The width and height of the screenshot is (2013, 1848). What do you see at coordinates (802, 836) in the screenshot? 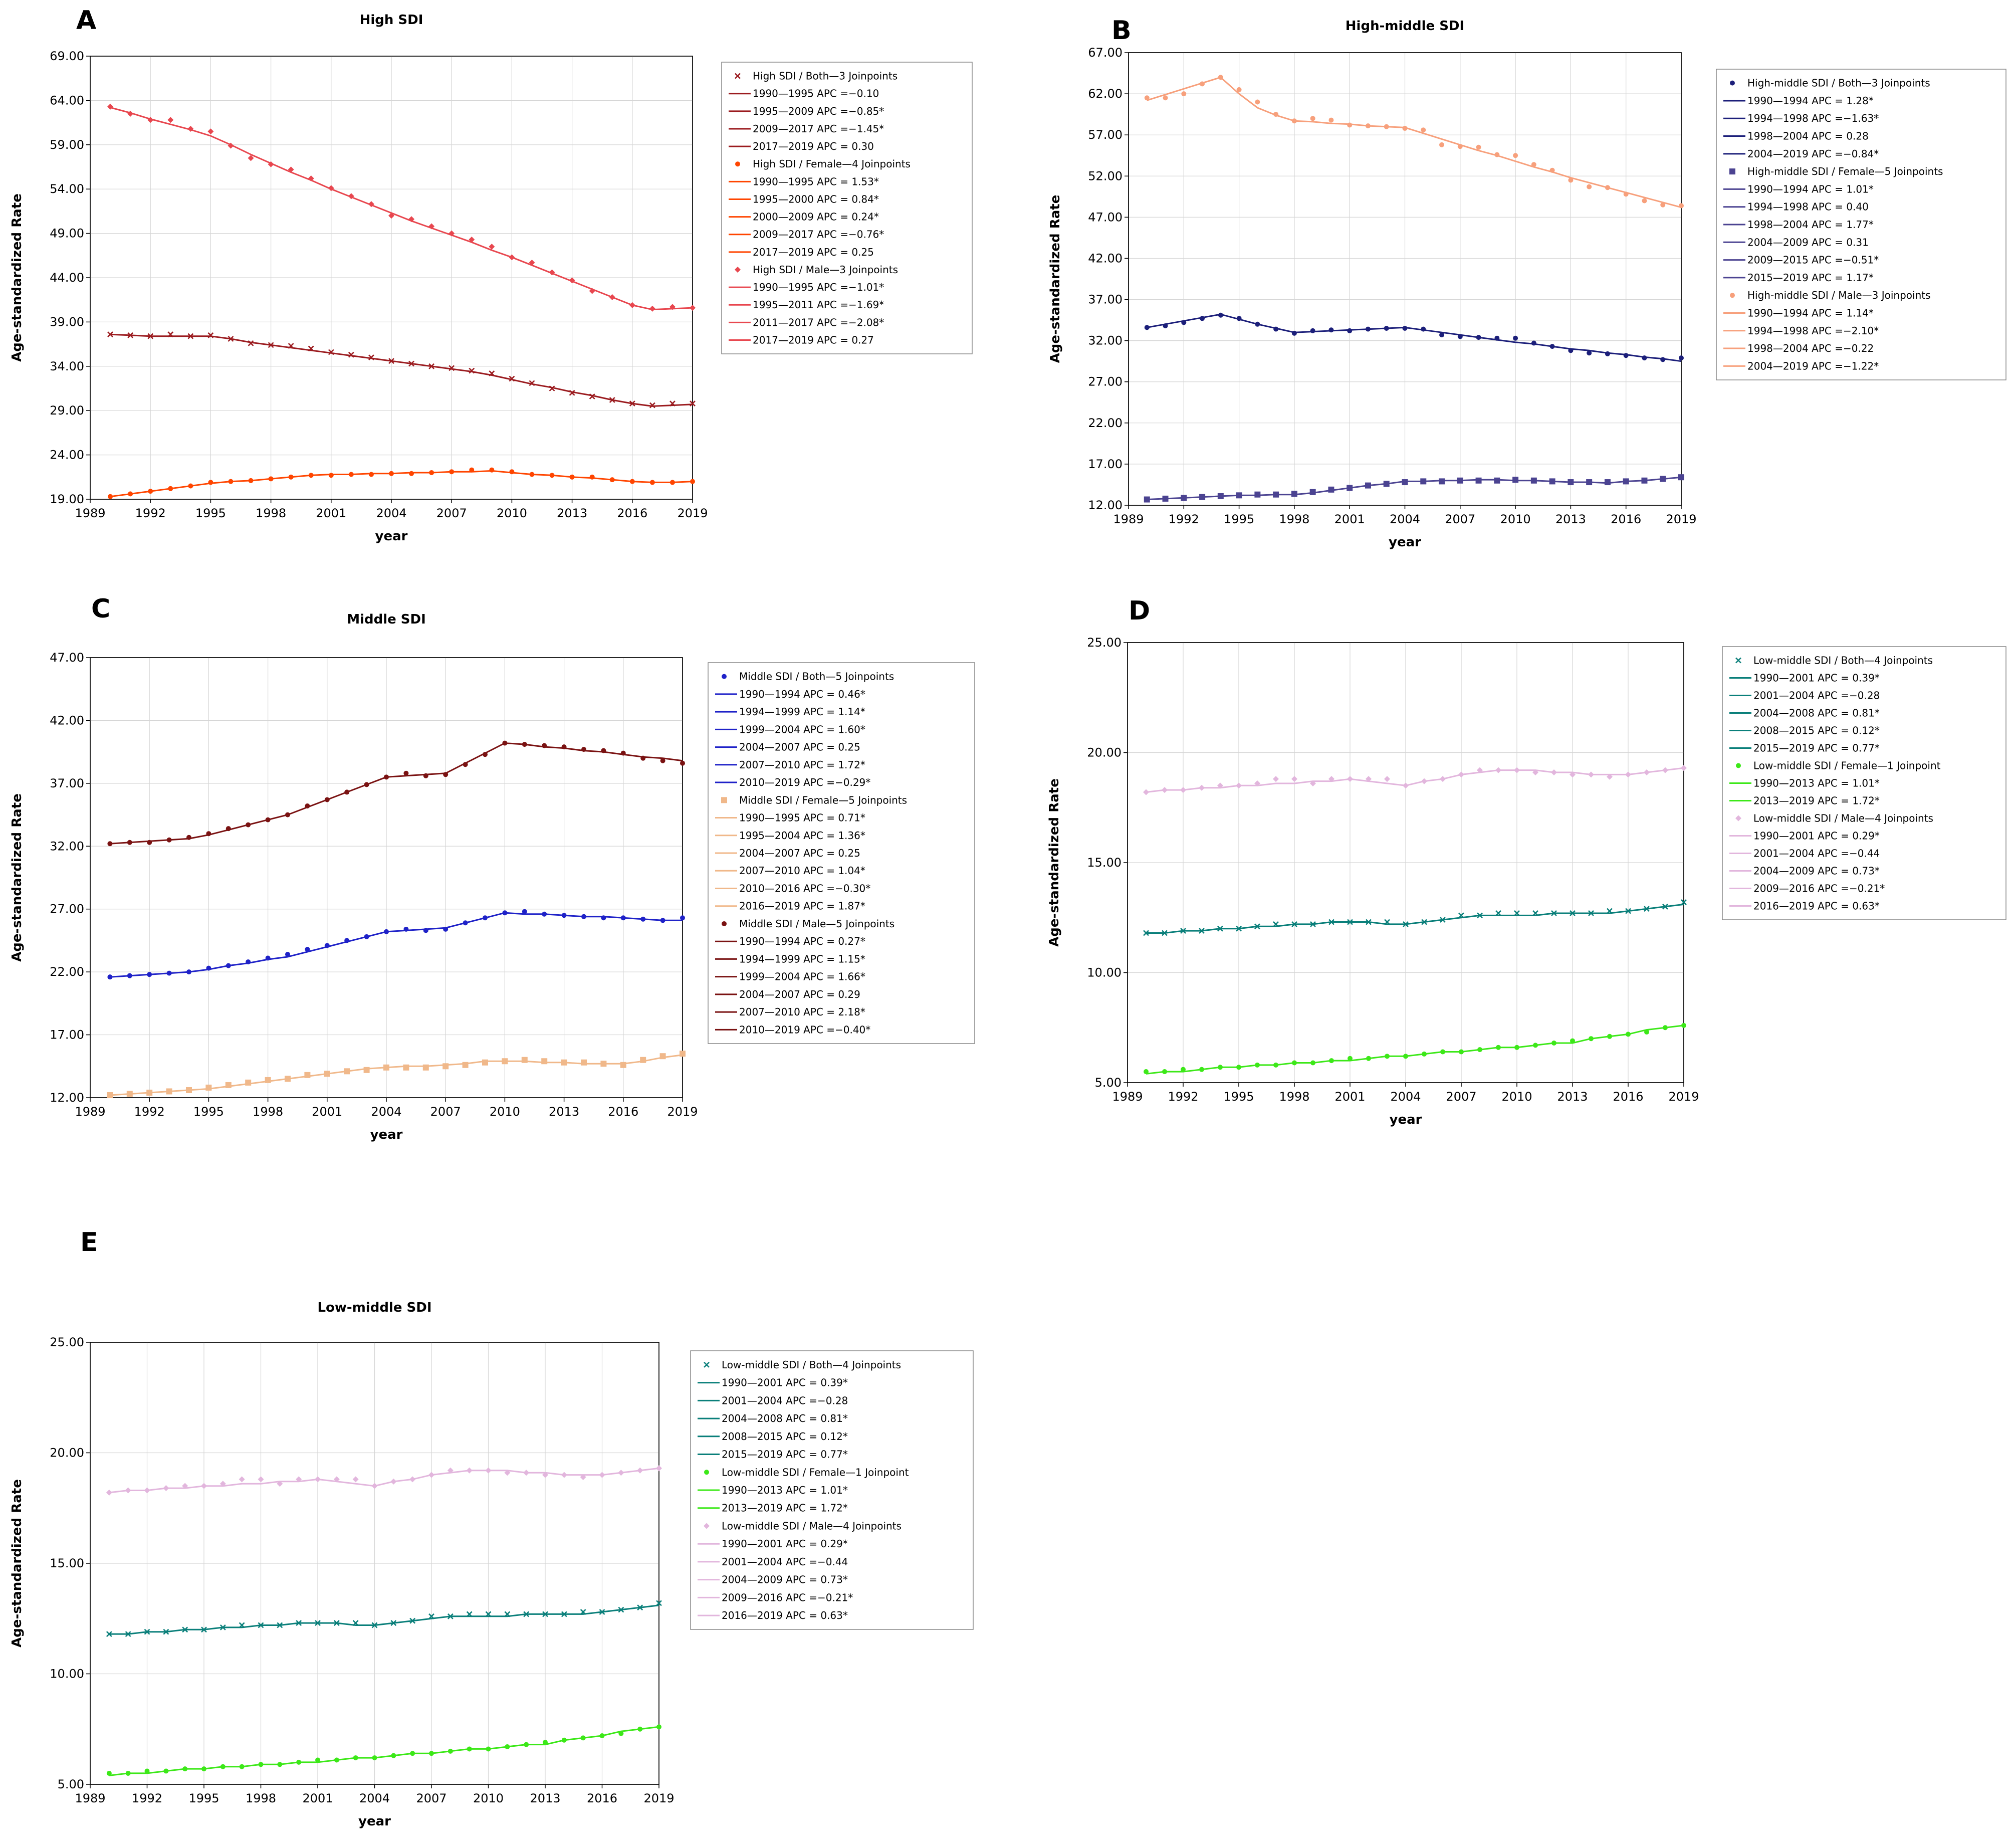
I see `legend-apc-label: 1995—2004 APC = 1.36*` at bounding box center [802, 836].